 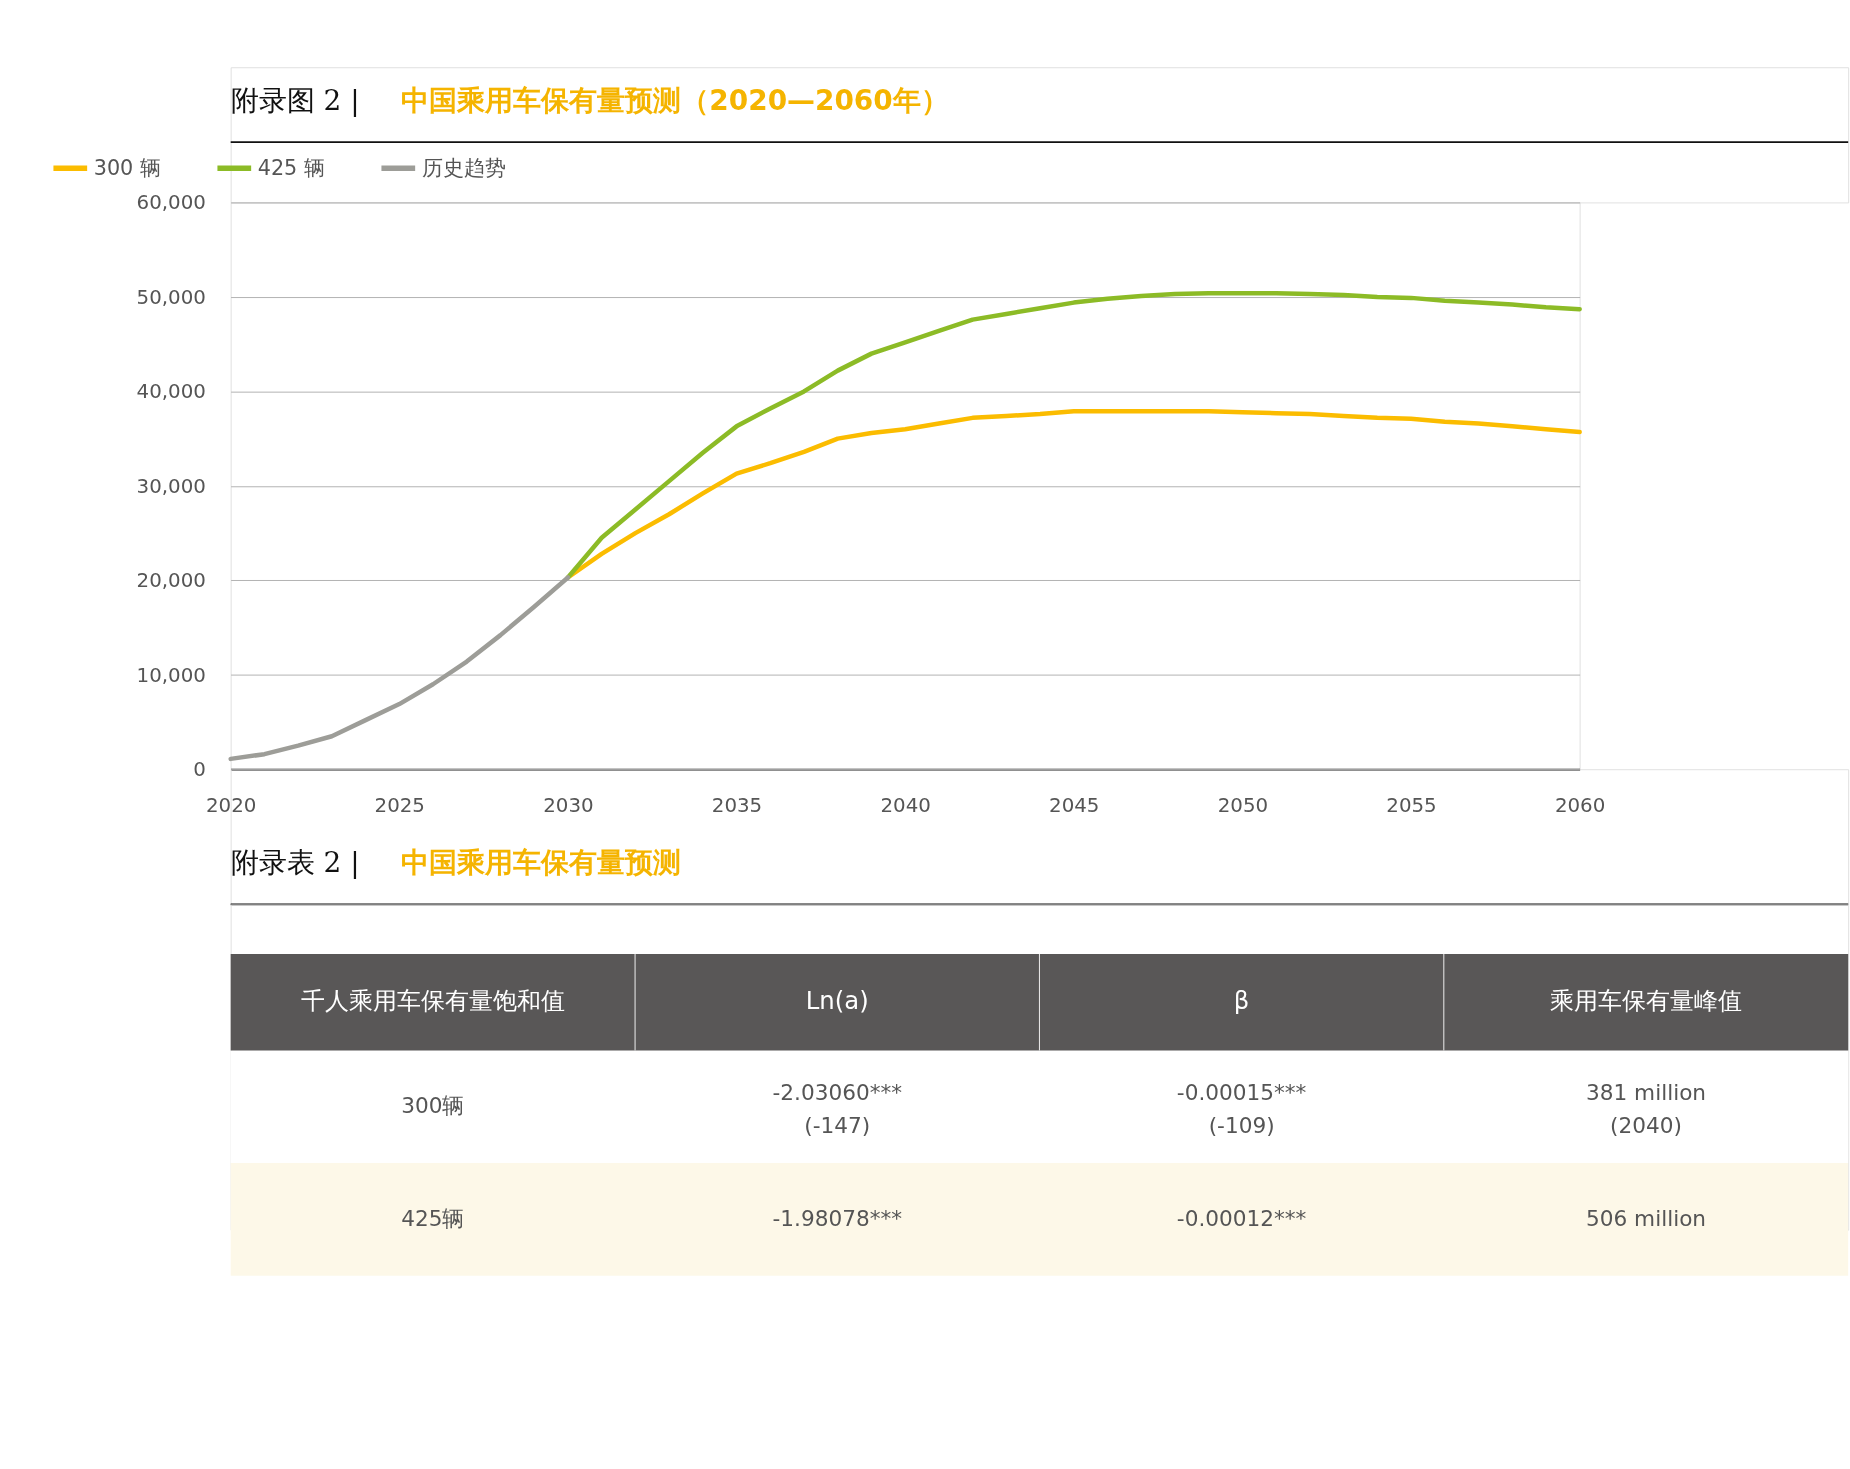 What do you see at coordinates (1241, 1001) in the screenshot?
I see `category-label: β` at bounding box center [1241, 1001].